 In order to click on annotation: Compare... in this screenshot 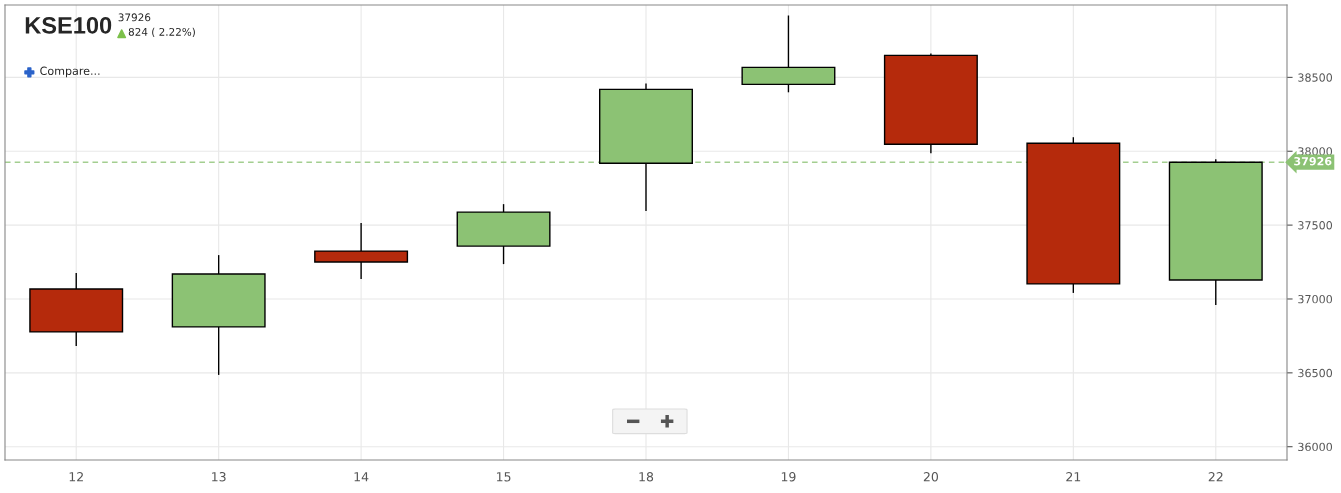, I will do `click(70, 72)`.